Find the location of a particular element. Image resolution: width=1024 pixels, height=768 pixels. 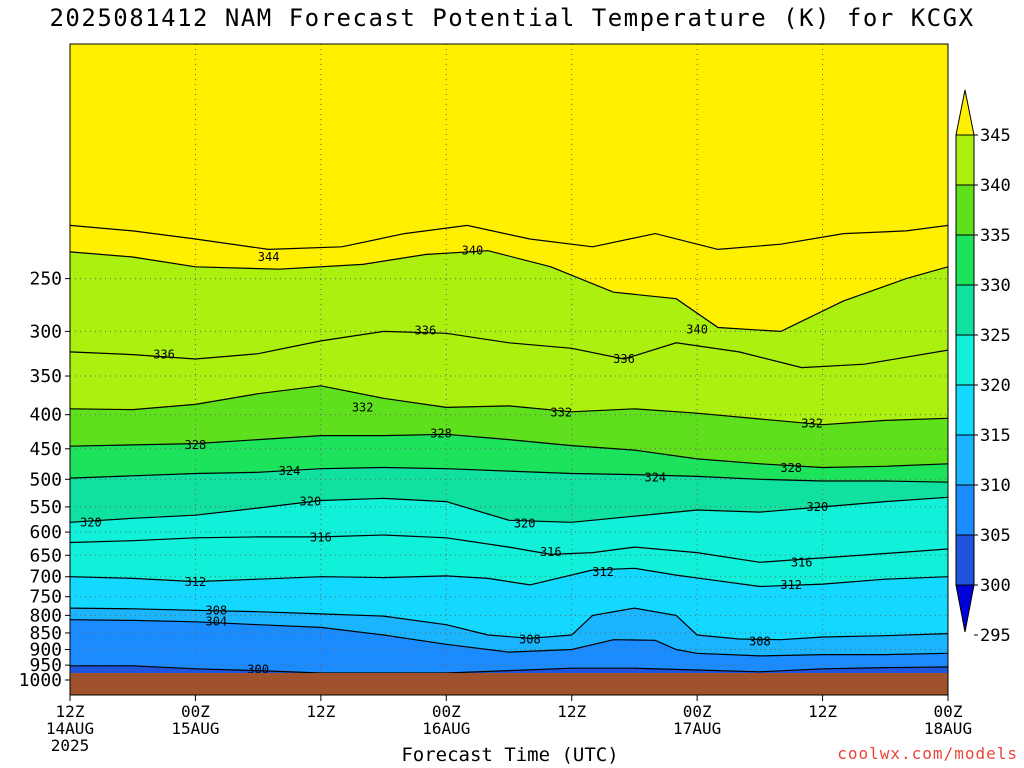

colorbar-label: 345 is located at coordinates (995, 136).